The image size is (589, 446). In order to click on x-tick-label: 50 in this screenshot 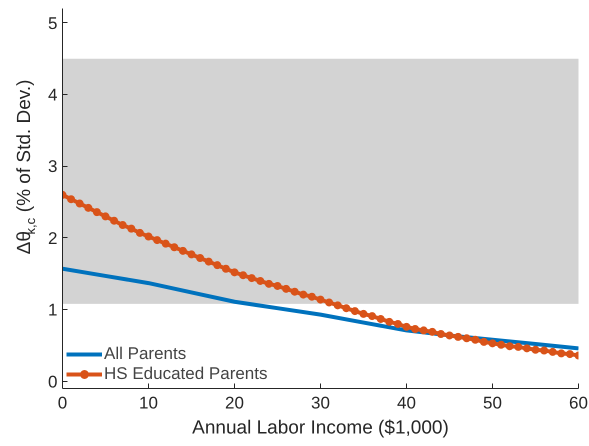, I will do `click(492, 403)`.